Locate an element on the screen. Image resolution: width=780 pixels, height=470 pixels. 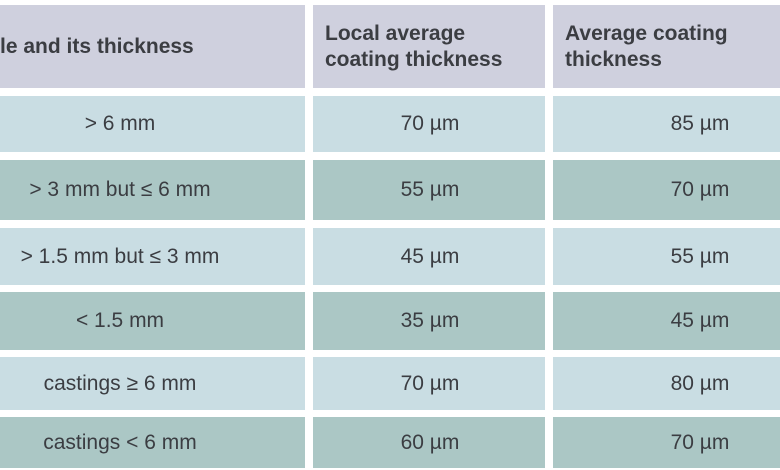
header-text: thickness is located at coordinates (613, 59).